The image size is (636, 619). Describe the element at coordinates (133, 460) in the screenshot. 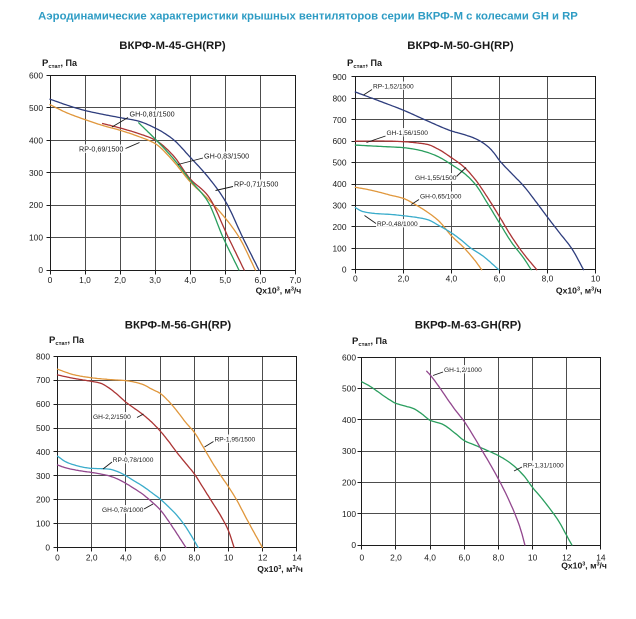

I see `svg-text: RP-0,78/1000` at that location.